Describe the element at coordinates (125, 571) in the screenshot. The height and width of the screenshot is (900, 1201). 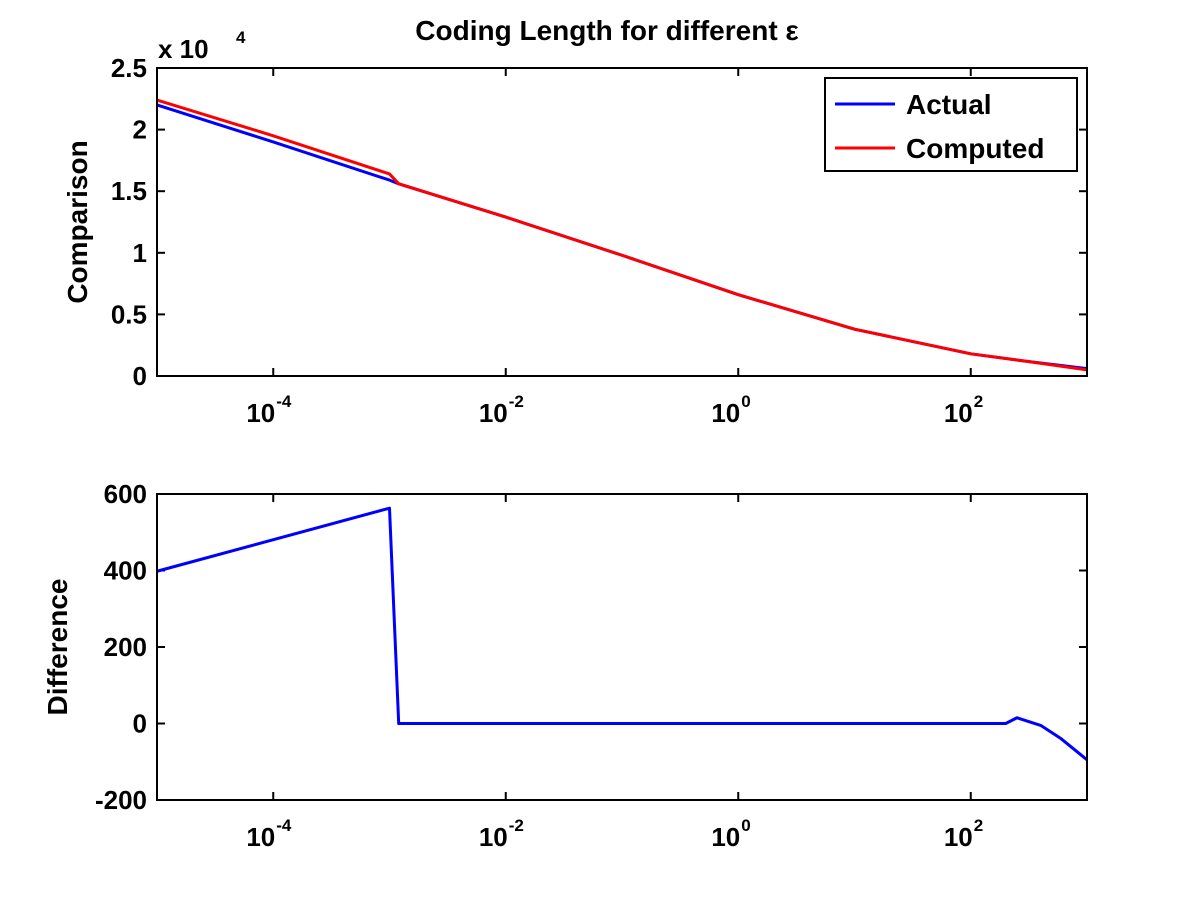
I see `bottom-y-tick-label: 400` at that location.